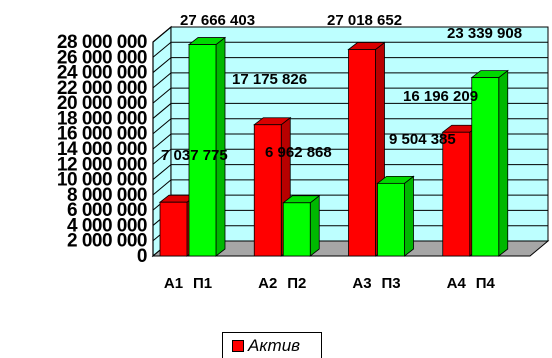  What do you see at coordinates (296, 229) in the screenshot?
I see `bar-П2` at bounding box center [296, 229].